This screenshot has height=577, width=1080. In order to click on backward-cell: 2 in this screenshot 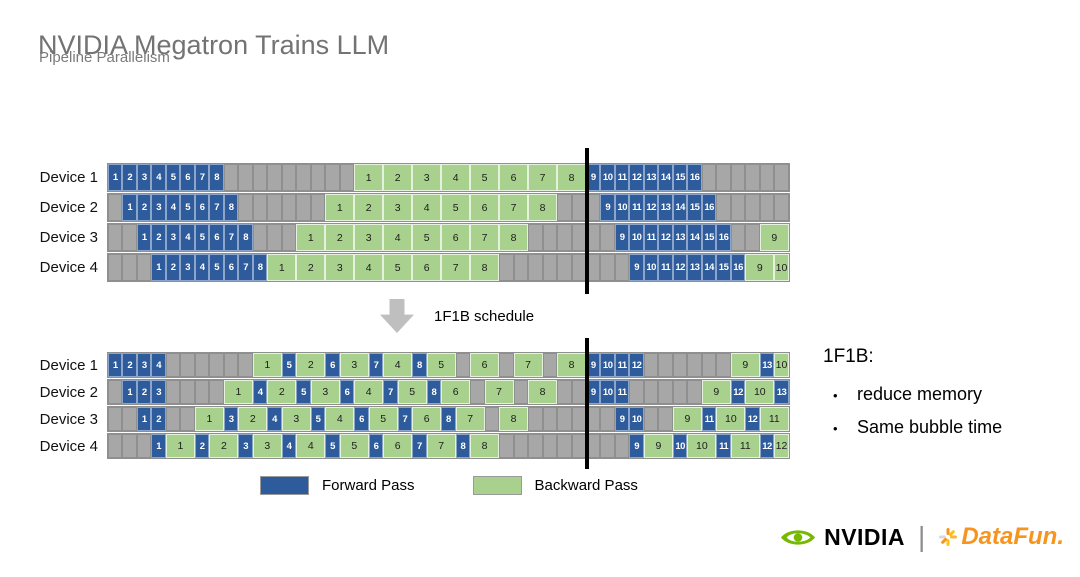, I will do `click(311, 267)`.